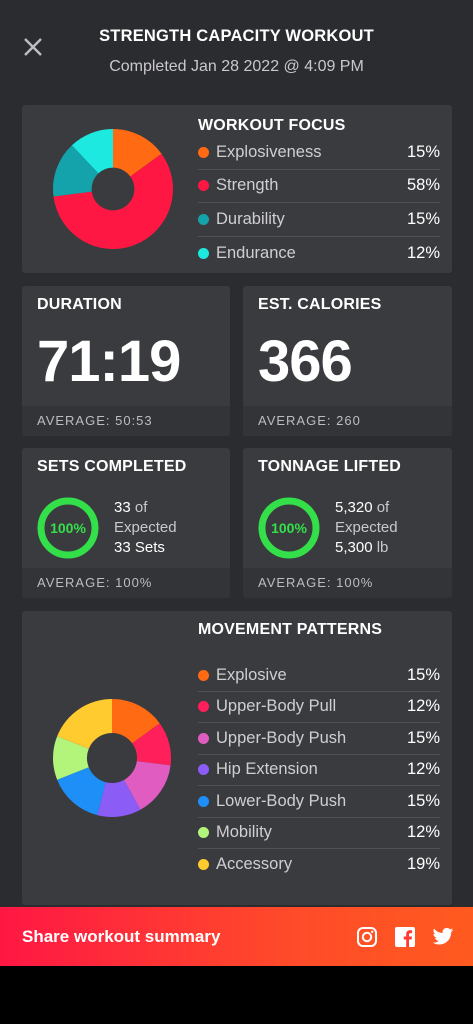 Image resolution: width=473 pixels, height=1024 pixels. What do you see at coordinates (112, 758) in the screenshot?
I see `movement-patterns-donut-chart` at bounding box center [112, 758].